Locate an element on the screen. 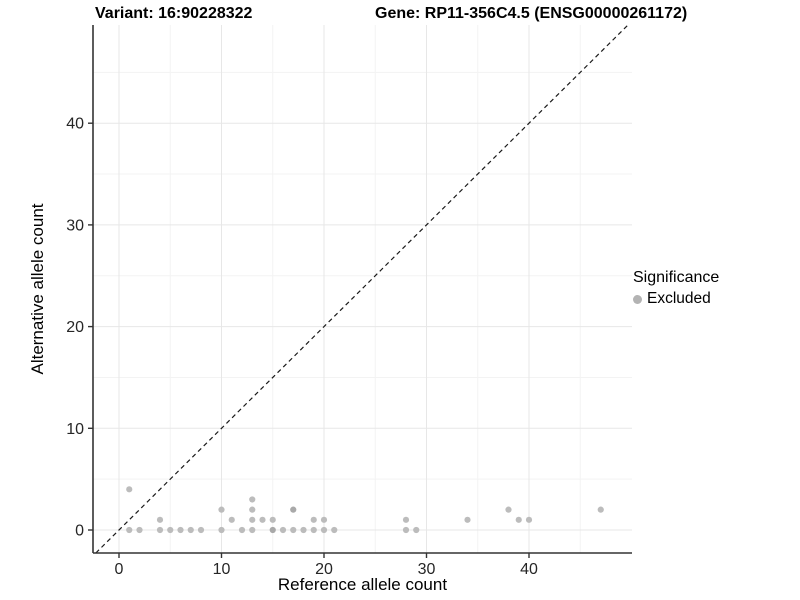 The image size is (800, 600). legend-key-dot-icon is located at coordinates (637, 299).